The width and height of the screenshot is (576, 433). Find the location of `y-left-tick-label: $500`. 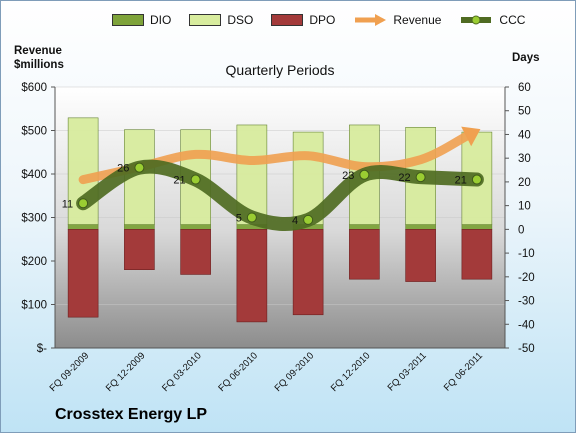

y-left-tick-label: $500 is located at coordinates (34, 132).